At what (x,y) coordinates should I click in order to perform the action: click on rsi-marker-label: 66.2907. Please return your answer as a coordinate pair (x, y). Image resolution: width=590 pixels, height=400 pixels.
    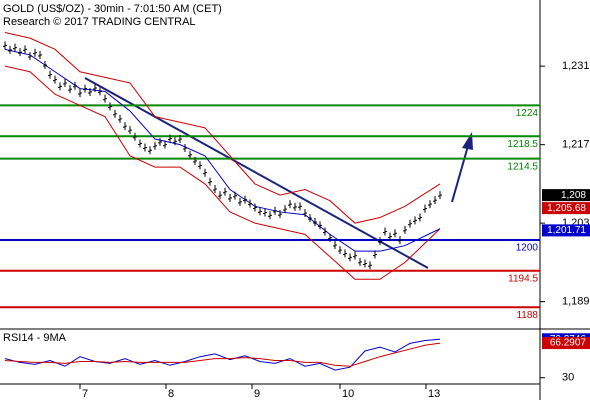
    Looking at the image, I should click on (568, 343).